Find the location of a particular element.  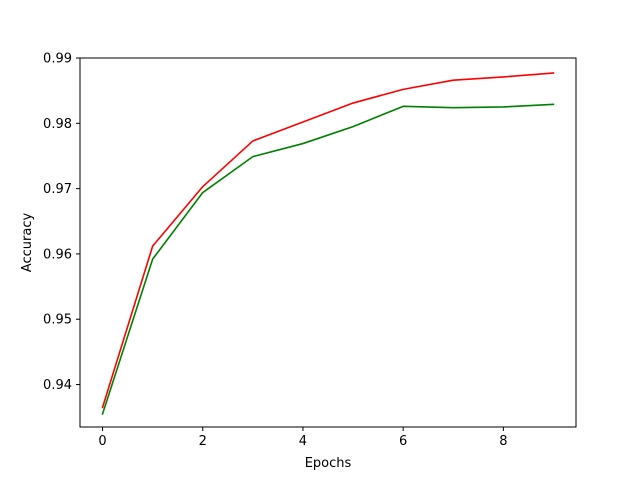

x-tick-label: 4 is located at coordinates (303, 441).